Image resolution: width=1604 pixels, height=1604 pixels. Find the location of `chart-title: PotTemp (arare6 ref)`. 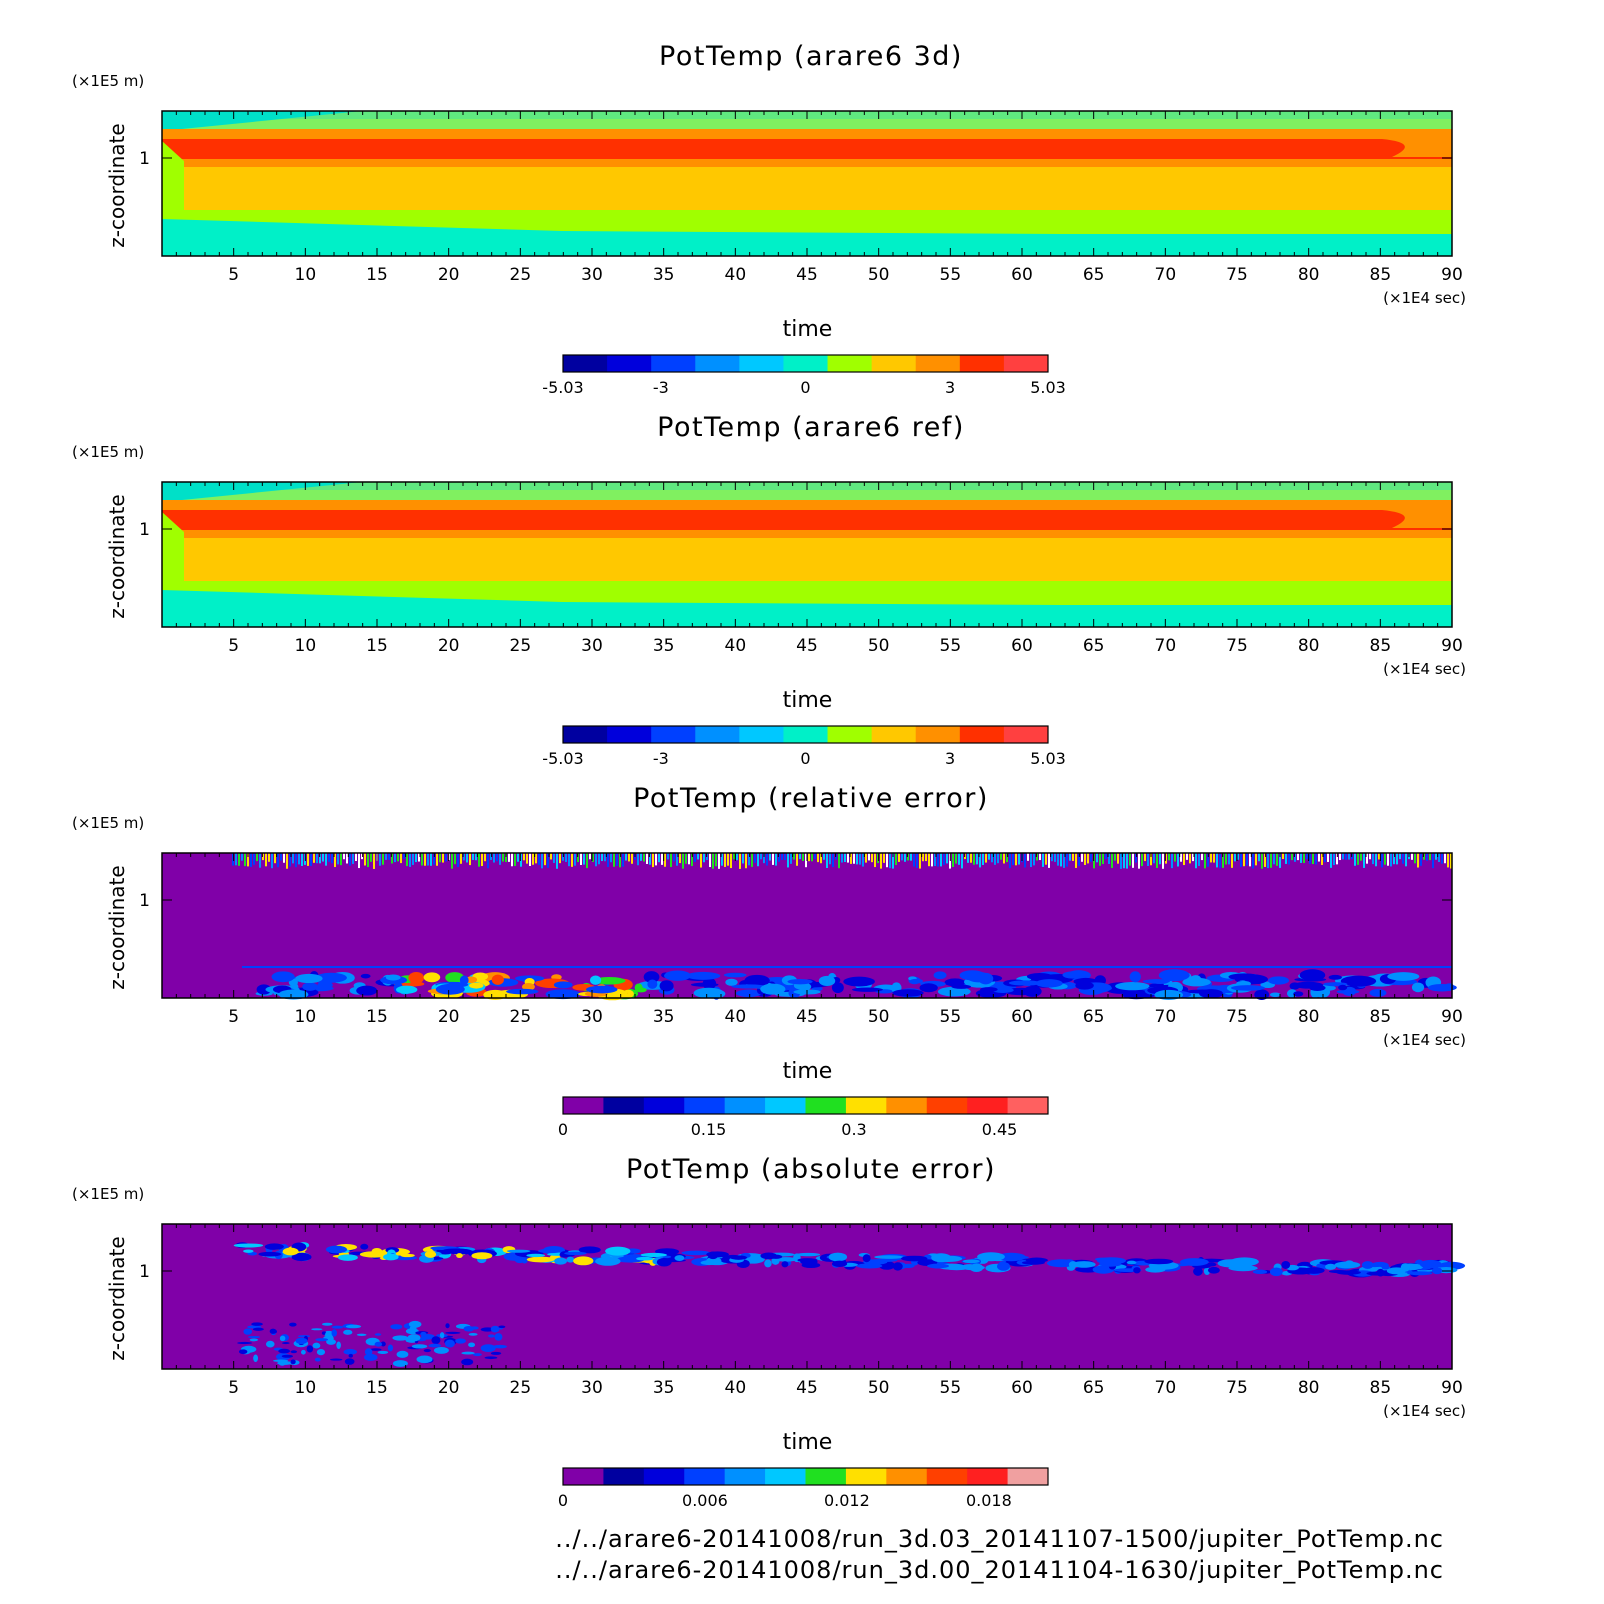

chart-title: PotTemp (arare6 ref) is located at coordinates (811, 427).